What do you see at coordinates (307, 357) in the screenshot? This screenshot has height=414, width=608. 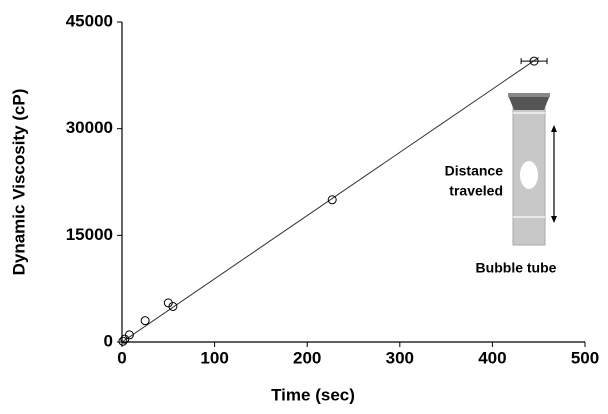 I see `x-tick-label: 200` at bounding box center [307, 357].